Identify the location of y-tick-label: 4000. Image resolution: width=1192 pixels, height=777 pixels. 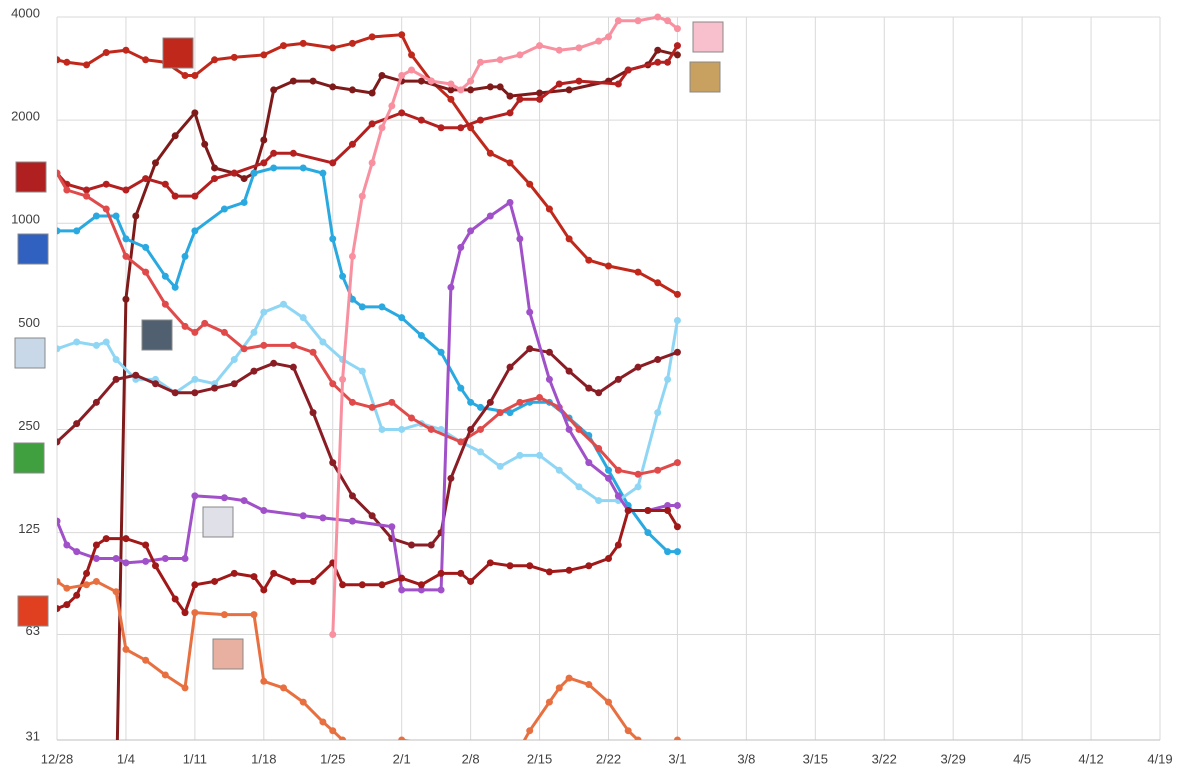
(25, 12).